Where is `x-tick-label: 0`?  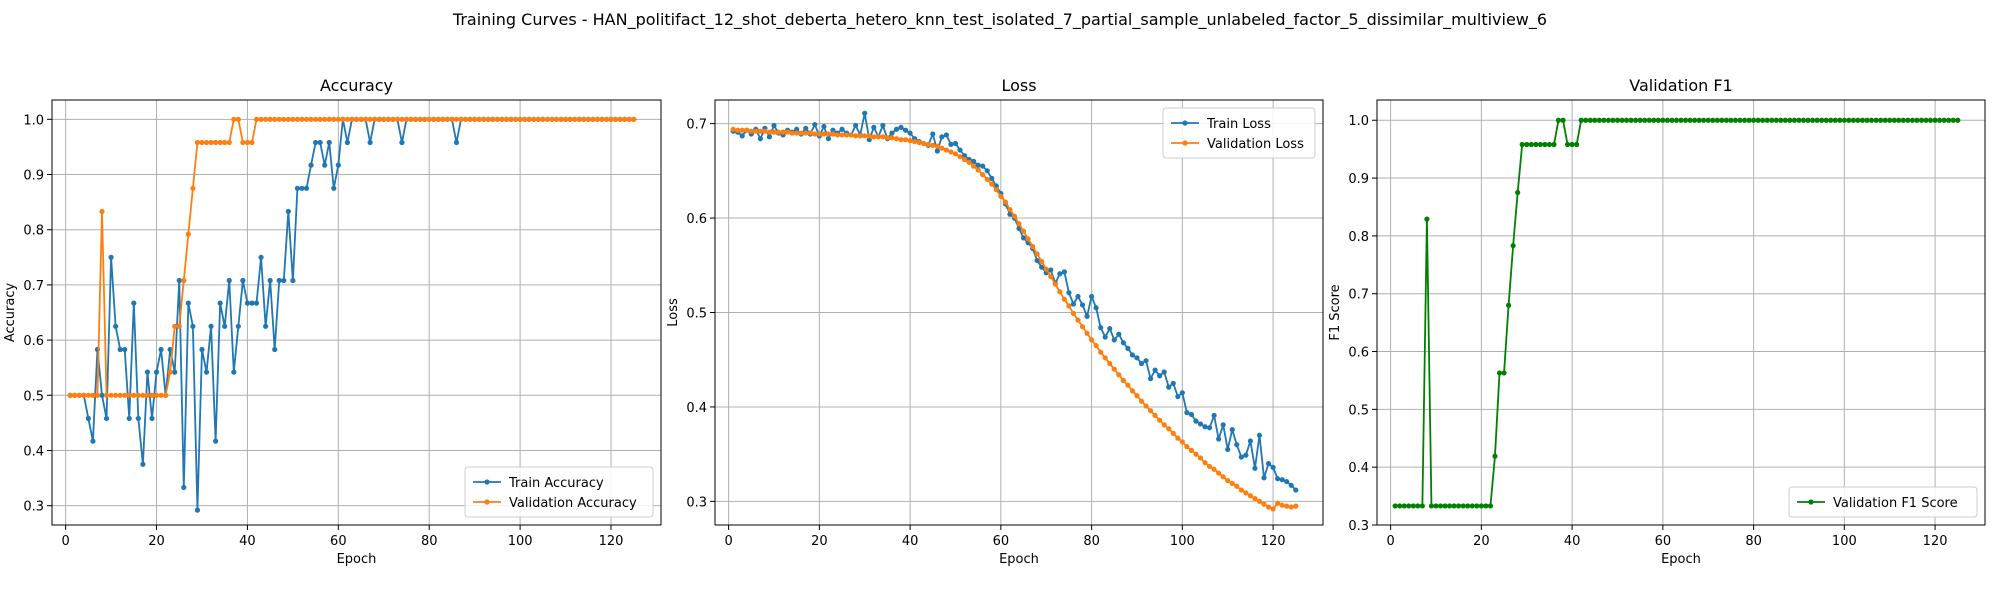
x-tick-label: 0 is located at coordinates (728, 541).